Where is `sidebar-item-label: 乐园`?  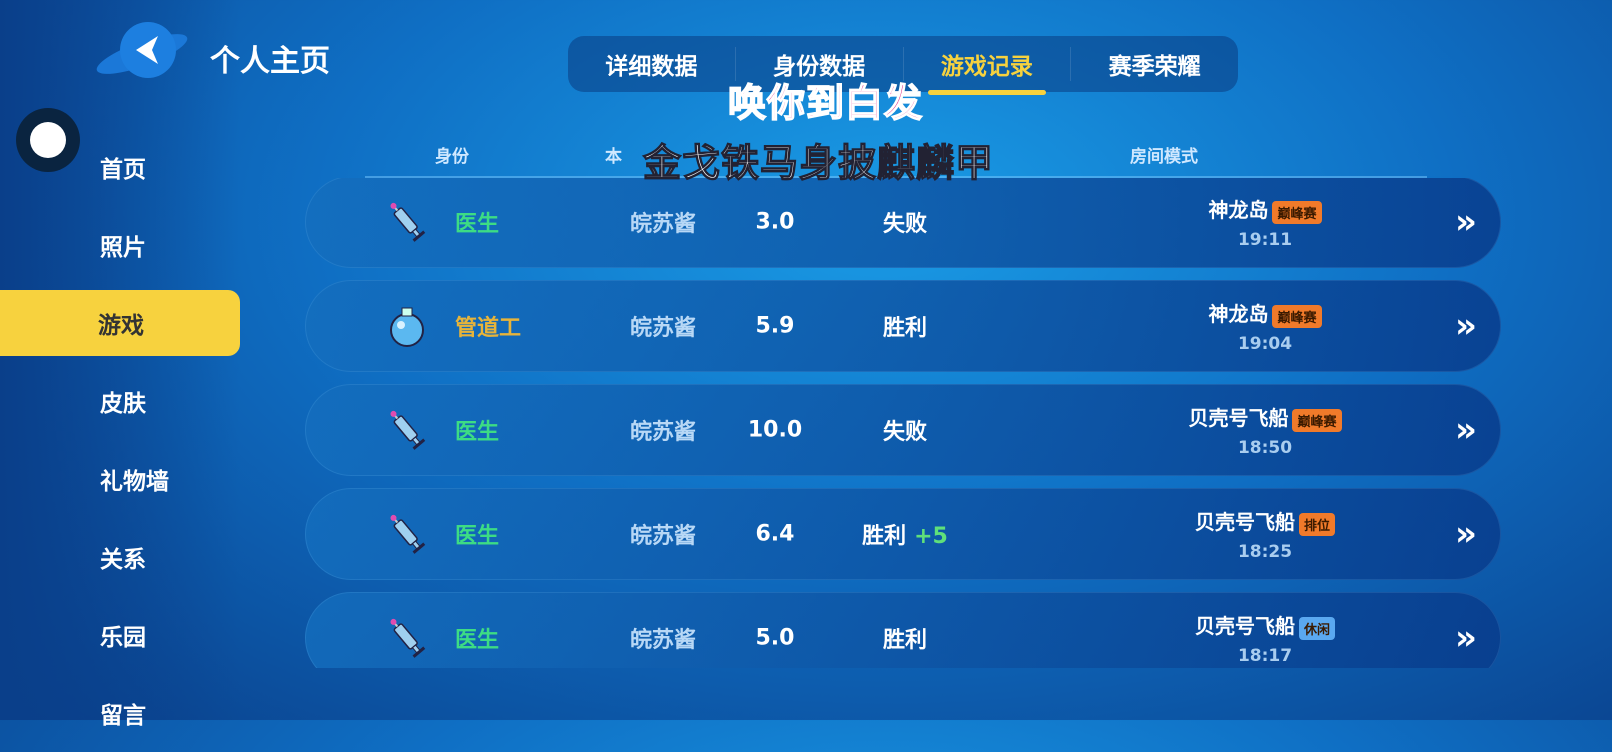
sidebar-item-label: 乐园 is located at coordinates (123, 638).